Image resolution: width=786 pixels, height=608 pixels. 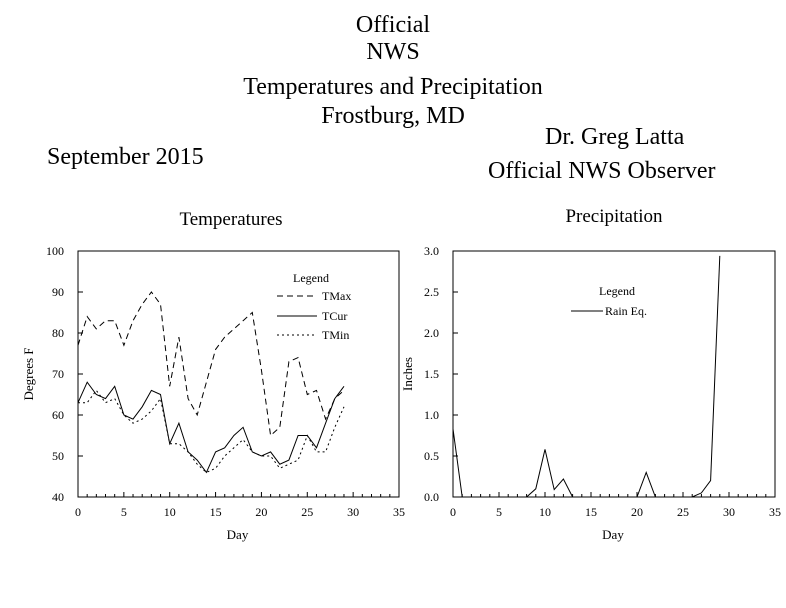 I want to click on temp-x-tick-label: 0, so click(x=78, y=512).